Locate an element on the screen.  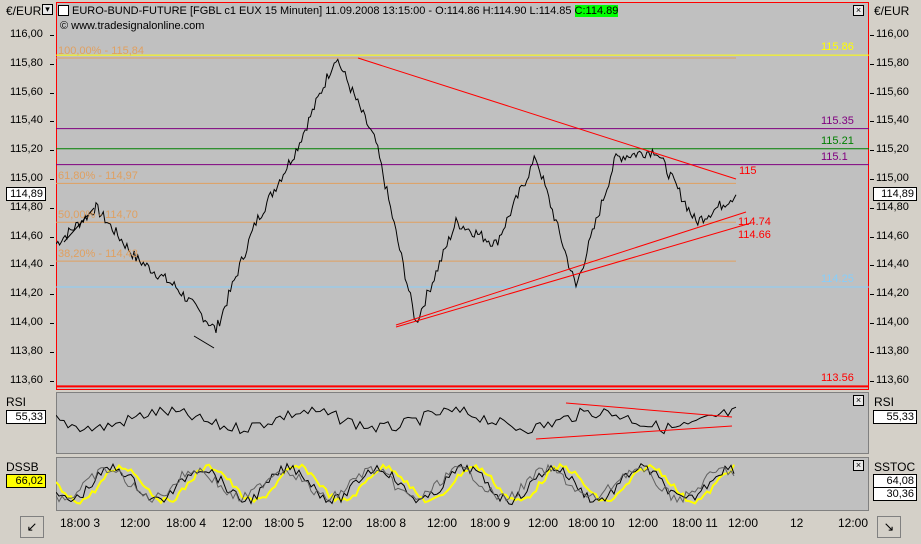
x-axis-tick: 18:00 11 is located at coordinates (695, 523).